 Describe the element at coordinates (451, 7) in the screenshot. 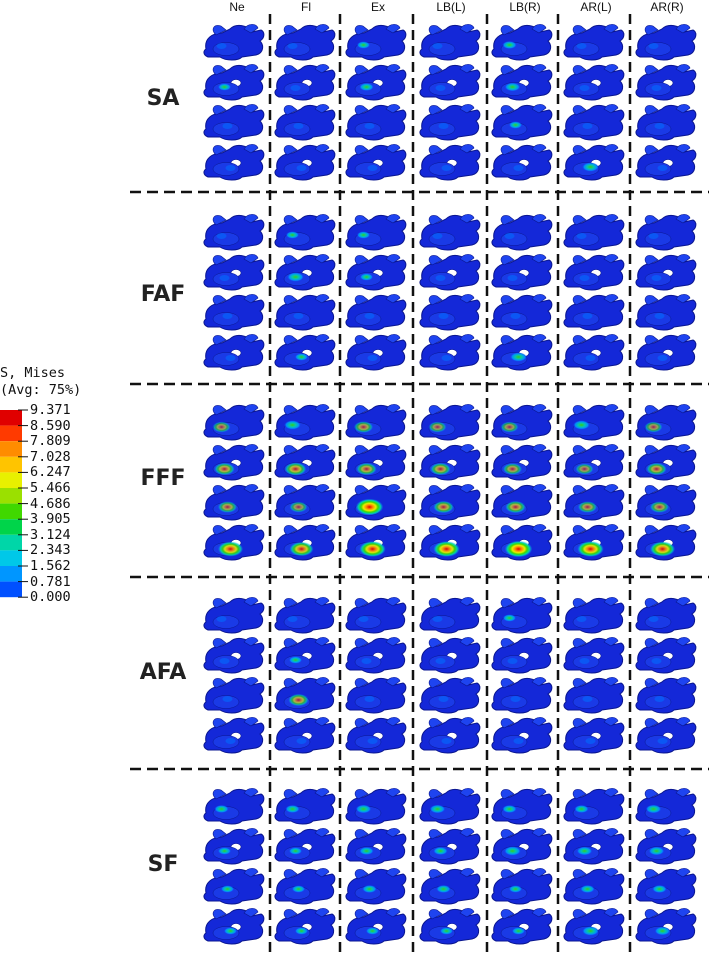

I see `column-header-lb-l: LB(L)` at that location.